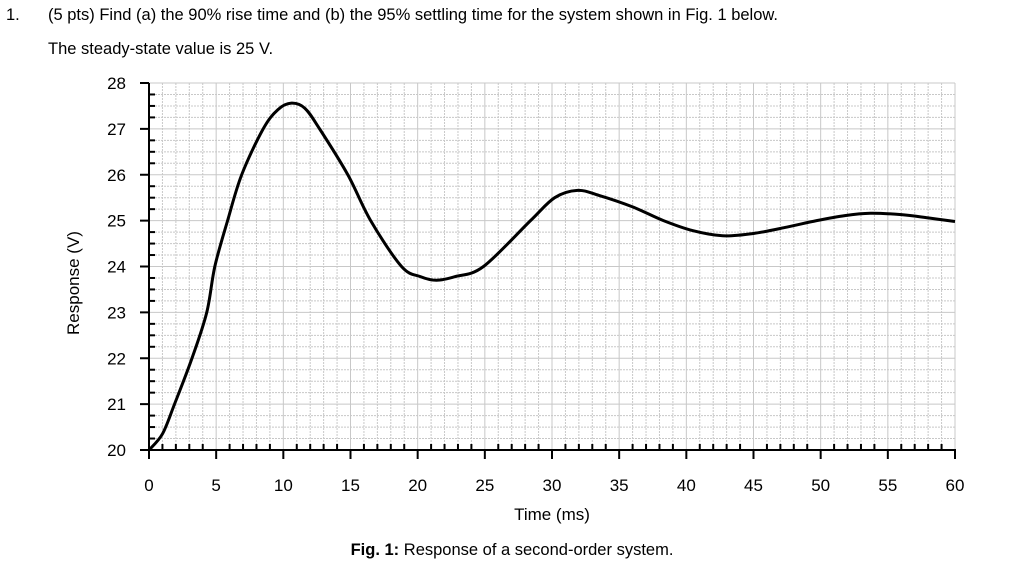 This screenshot has width=1024, height=577. What do you see at coordinates (887, 485) in the screenshot?
I see `x-tick-label: 55` at bounding box center [887, 485].